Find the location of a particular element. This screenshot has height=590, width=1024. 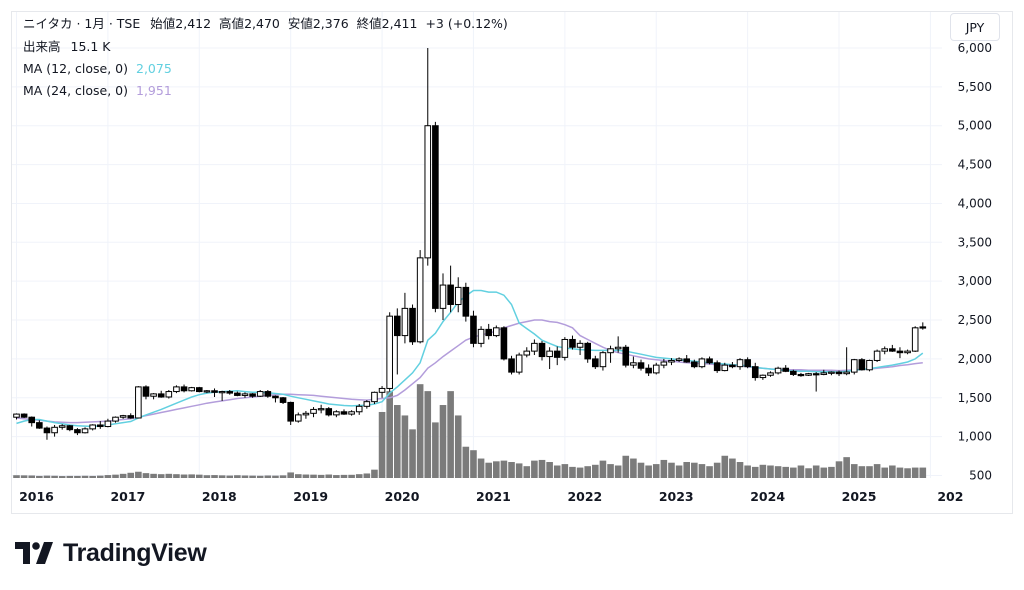

x-tick-label: 2022 is located at coordinates (584, 496).